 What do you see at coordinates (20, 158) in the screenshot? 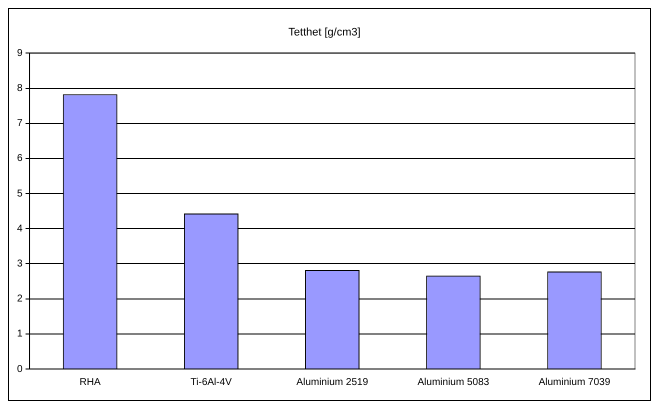
I see `y-tick-label: 6` at bounding box center [20, 158].